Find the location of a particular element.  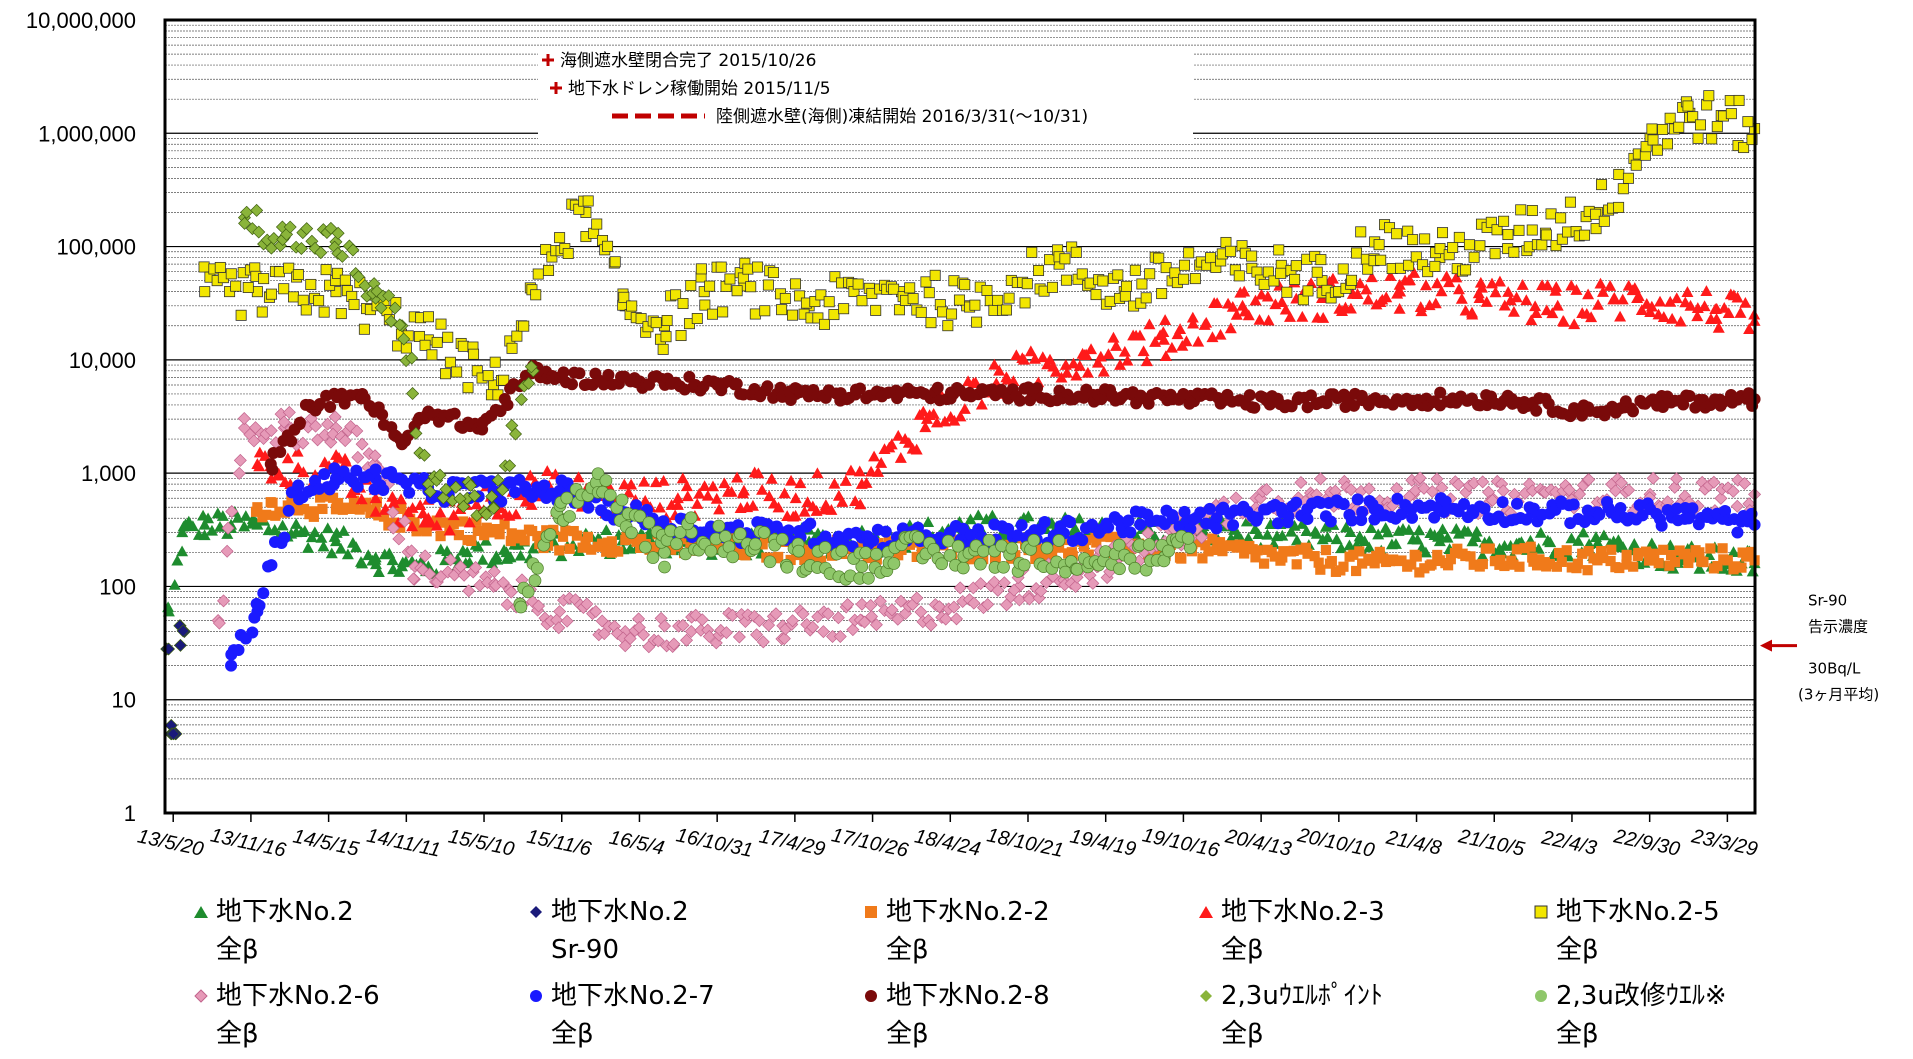

legend-marker-icon is located at coordinates (1206, 912).